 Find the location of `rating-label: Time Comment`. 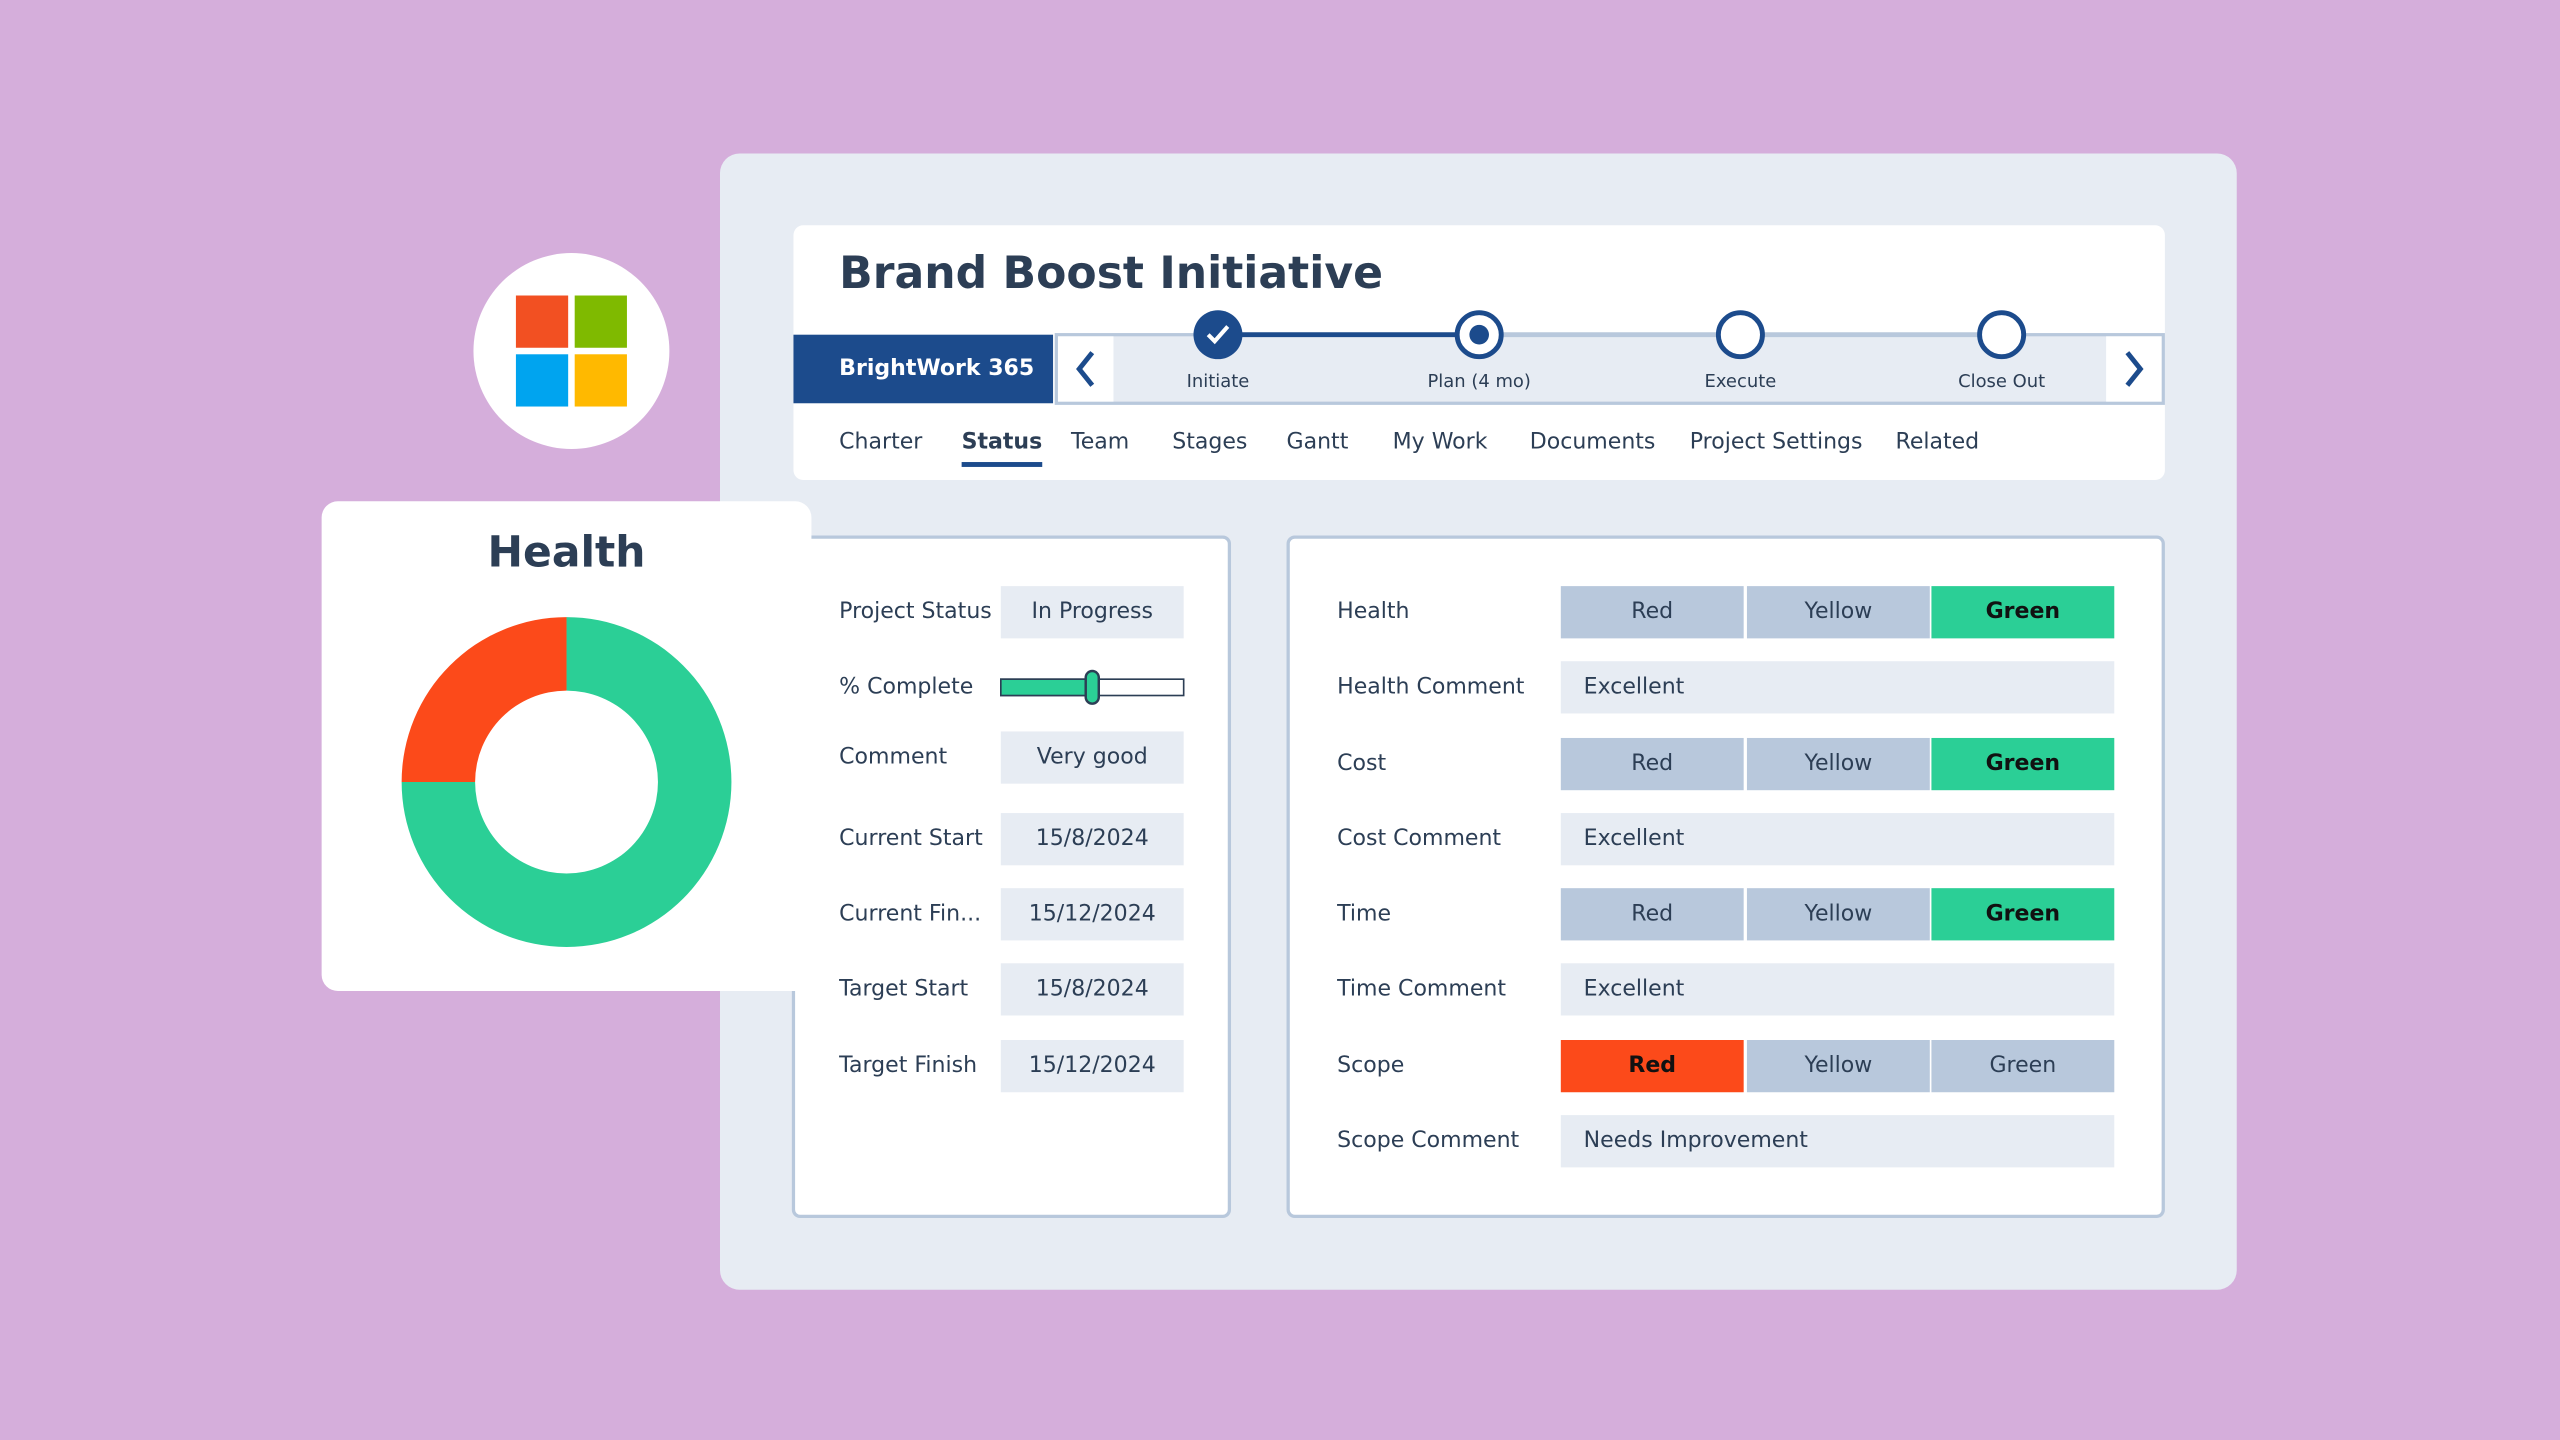

rating-label: Time Comment is located at coordinates (1421, 988).